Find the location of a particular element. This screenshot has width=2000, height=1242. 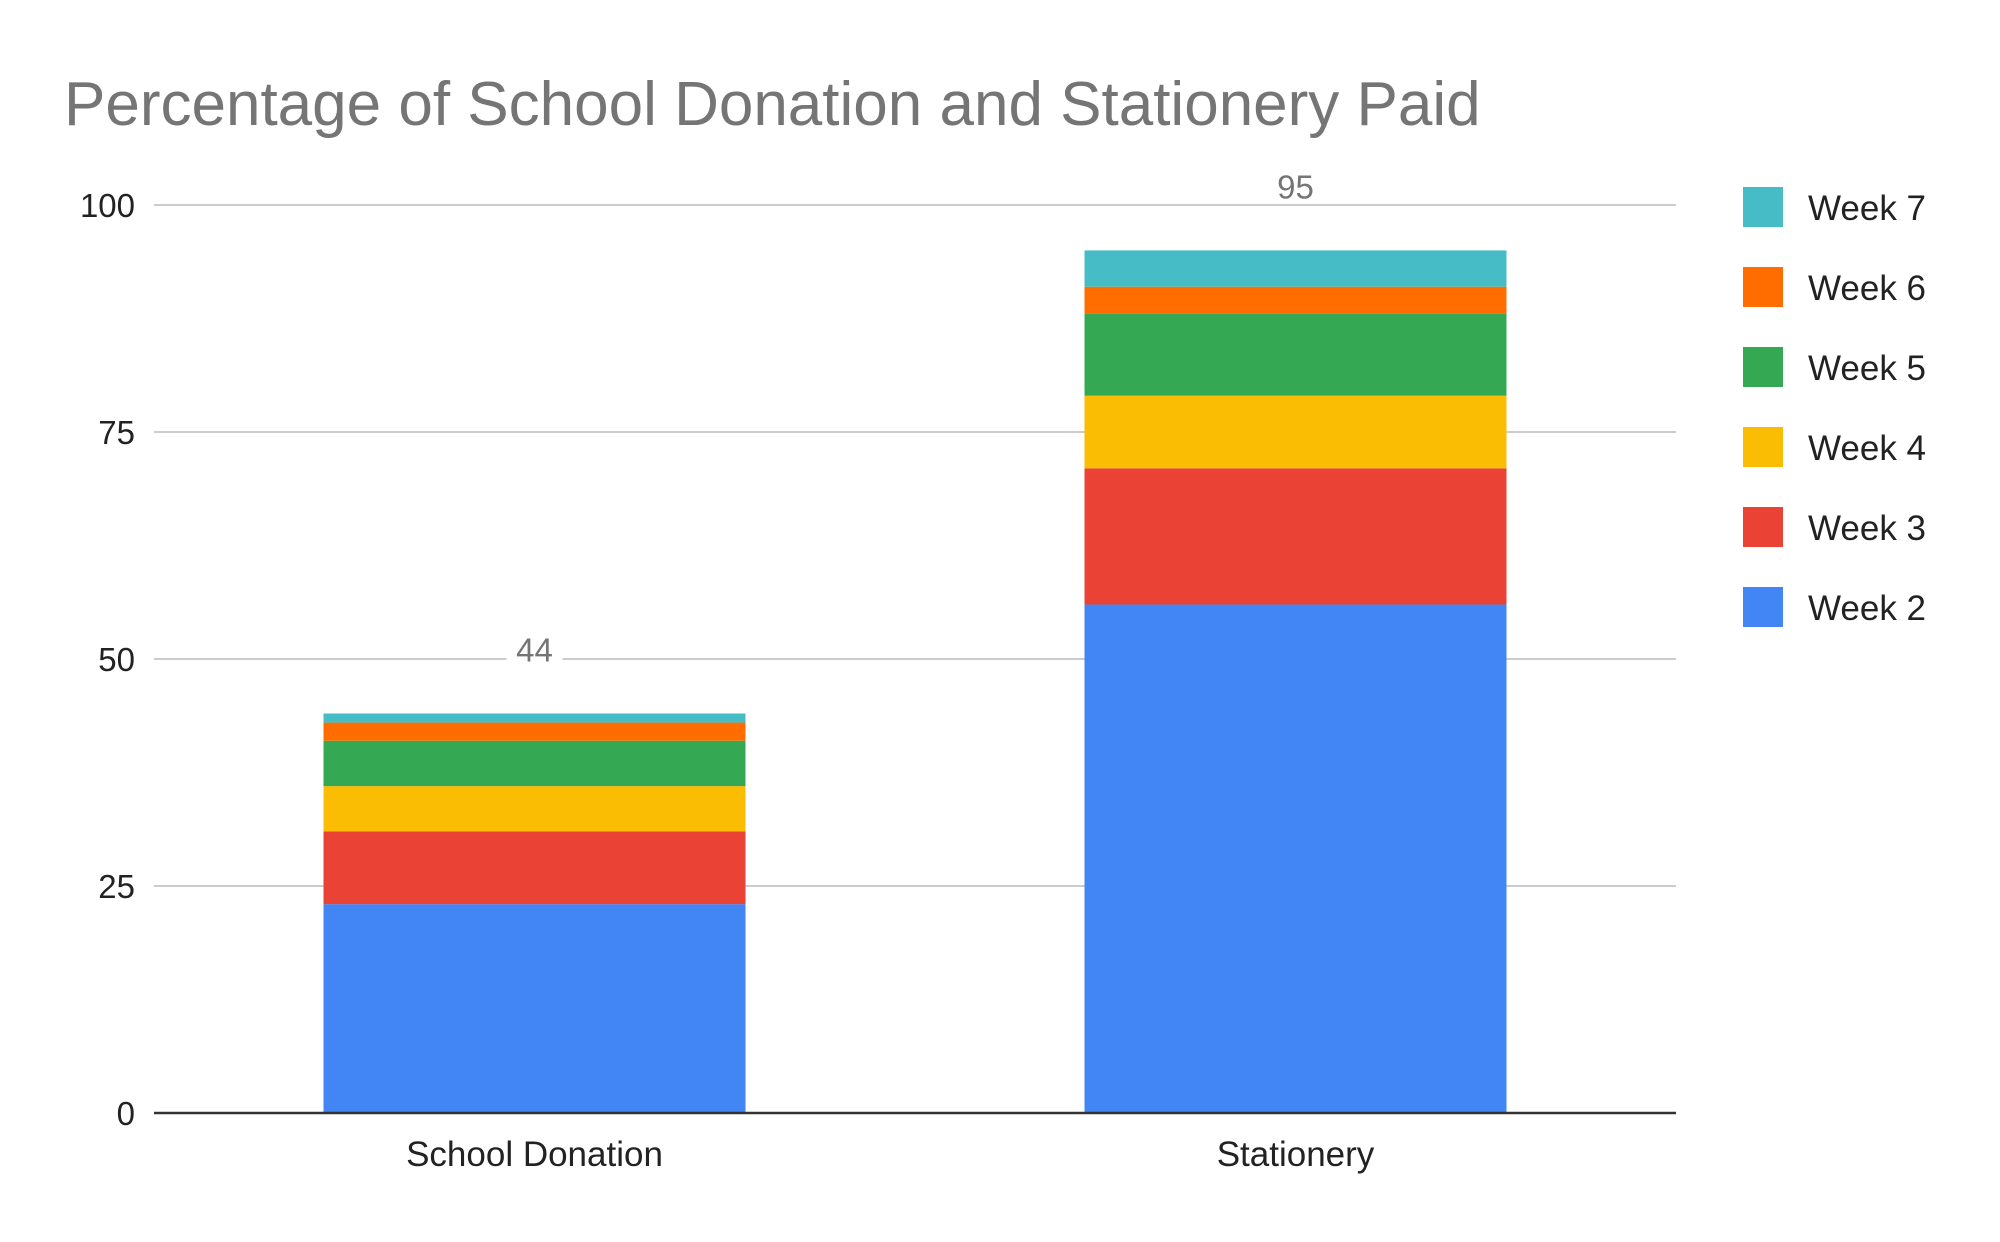

y-axis-ticks: 0 25 50 75 100 is located at coordinates (107, 659).